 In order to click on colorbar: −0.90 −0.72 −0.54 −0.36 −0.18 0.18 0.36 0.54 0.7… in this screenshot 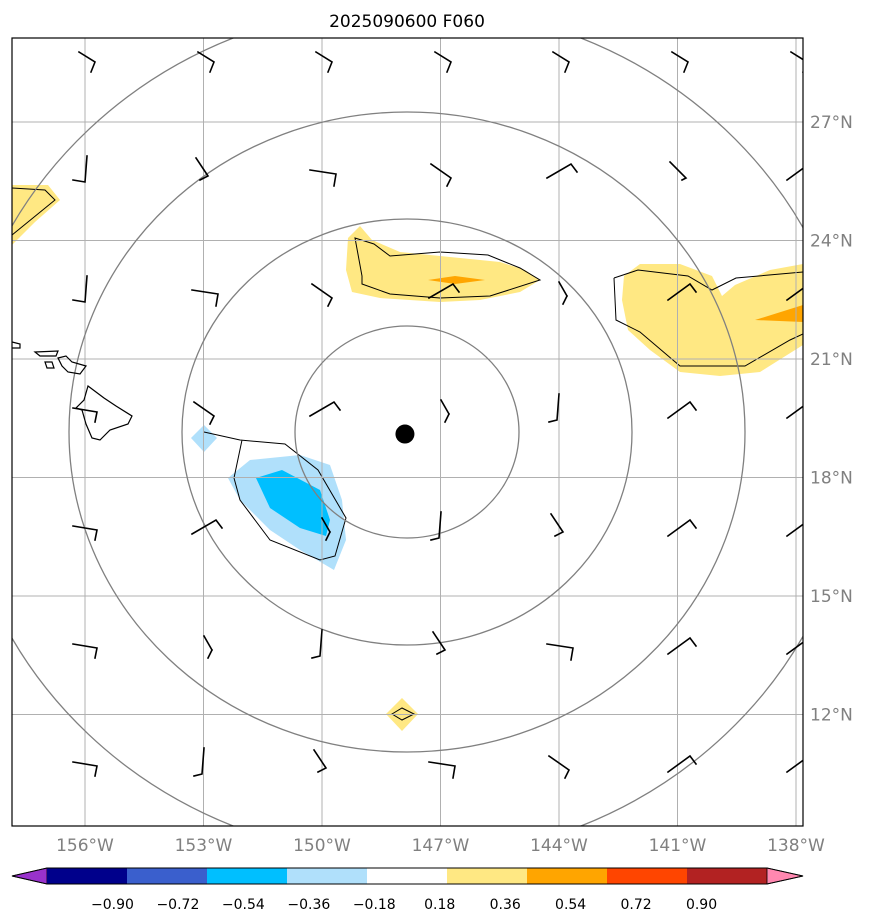, I will do `click(407, 890)`.